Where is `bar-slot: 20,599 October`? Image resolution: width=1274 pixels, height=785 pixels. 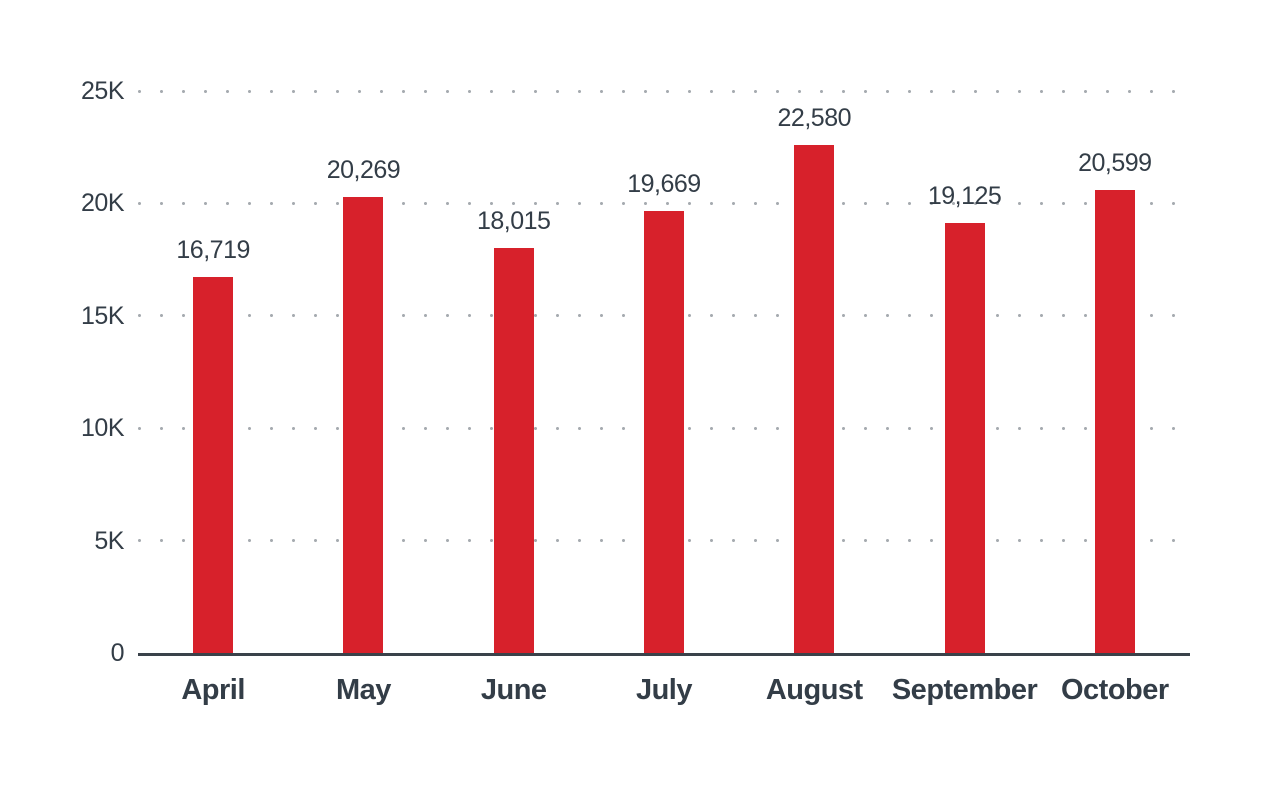 bar-slot: 20,599 October is located at coordinates (1115, 398).